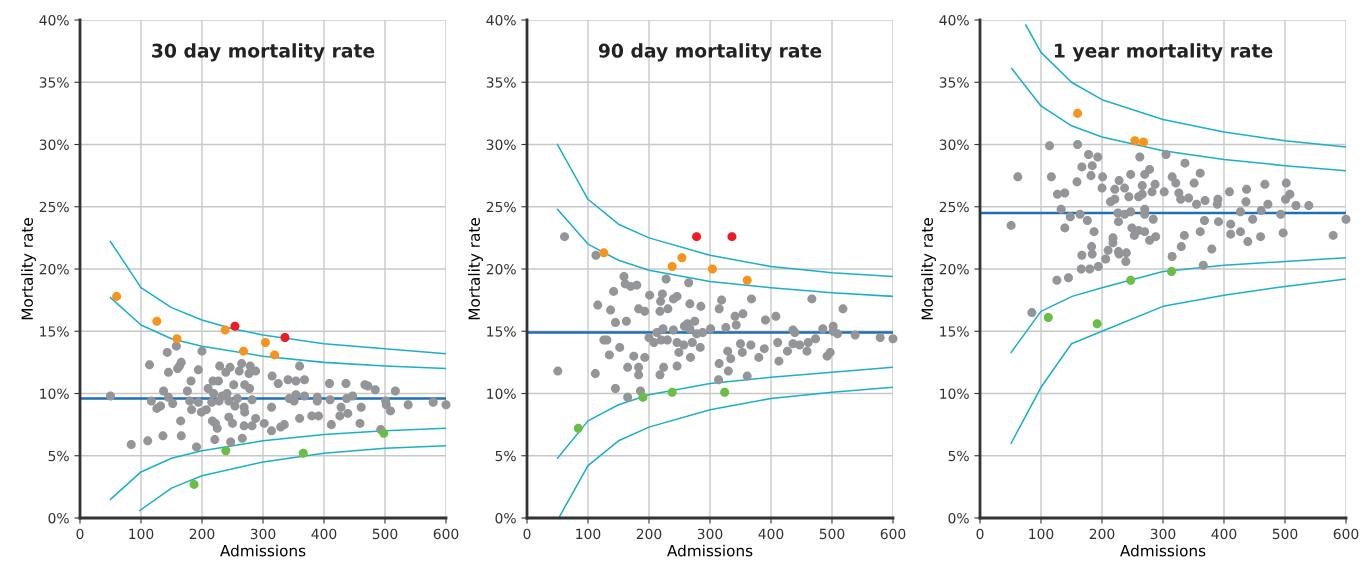 Image resolution: width=1368 pixels, height=568 pixels. I want to click on text: 30 day mortality rate, so click(263, 52).